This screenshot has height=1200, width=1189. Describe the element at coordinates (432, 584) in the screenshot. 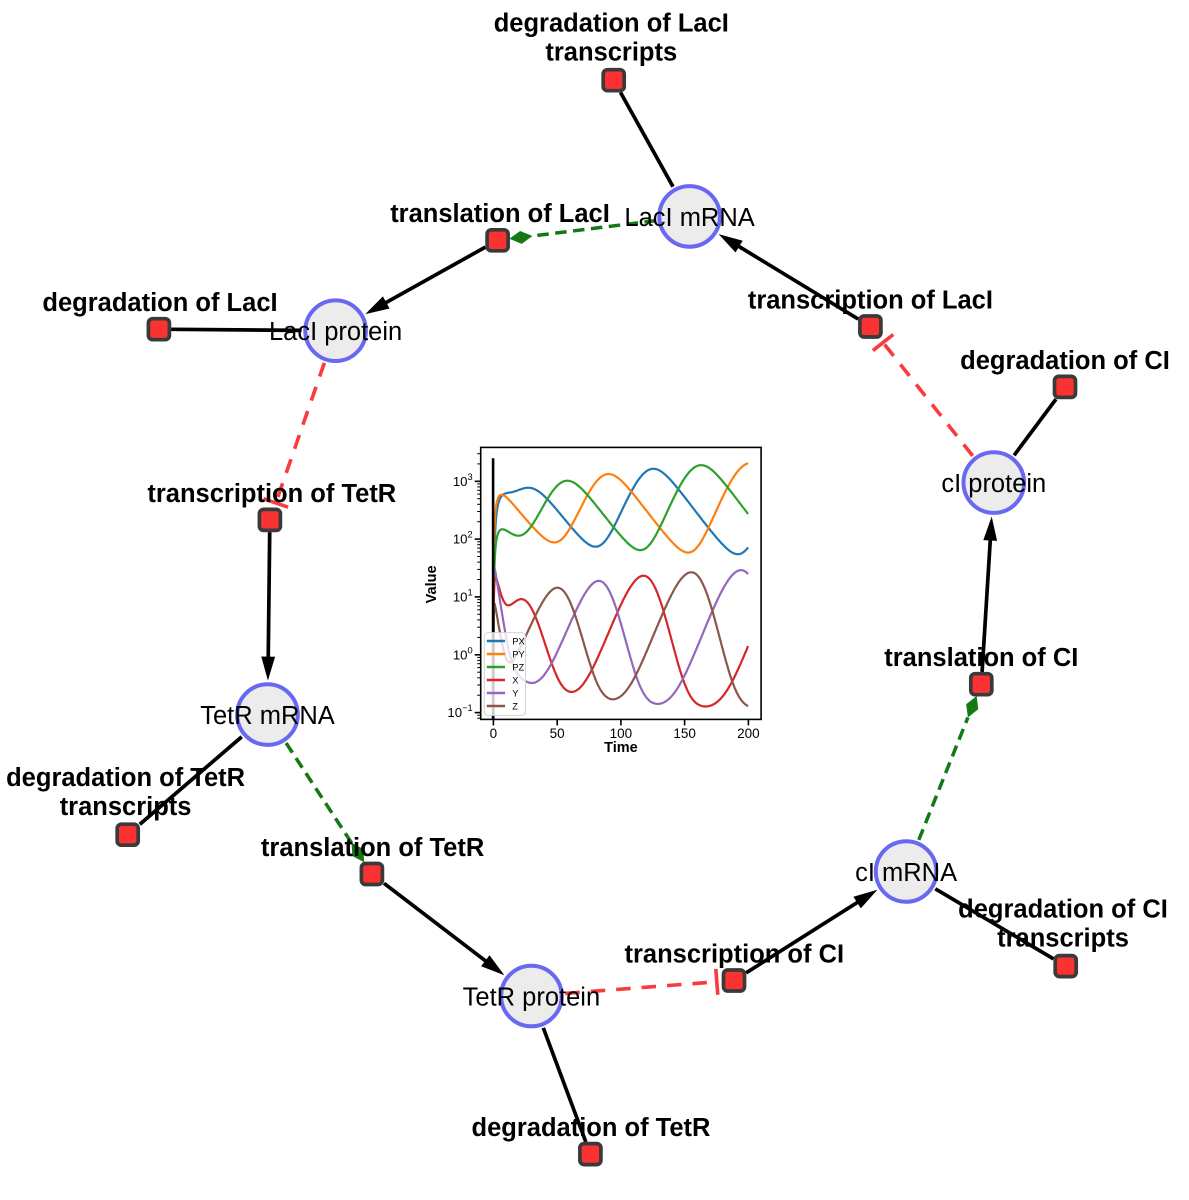

I see `svg-text: Value` at that location.